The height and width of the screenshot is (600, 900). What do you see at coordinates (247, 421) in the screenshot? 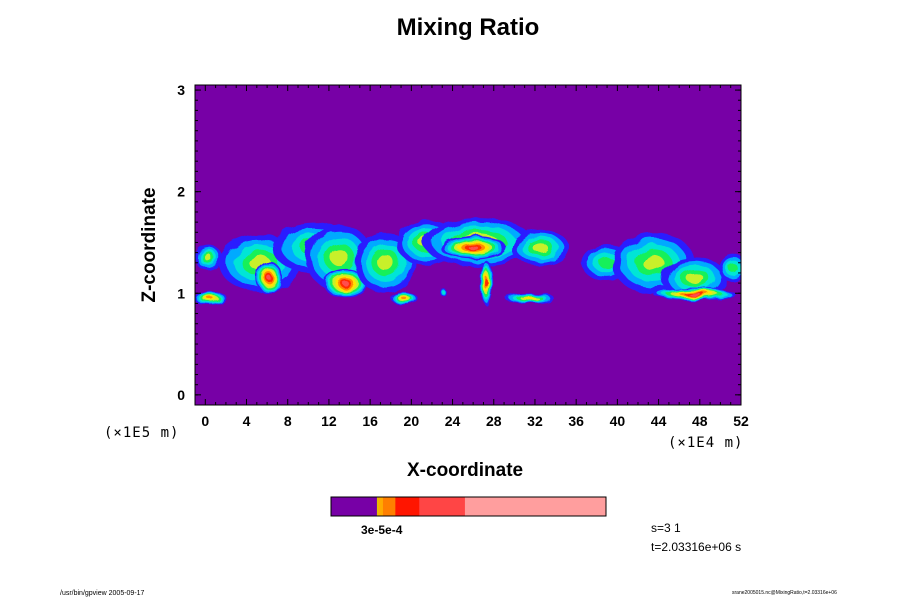
I see `x-tick-label: 4` at bounding box center [247, 421].